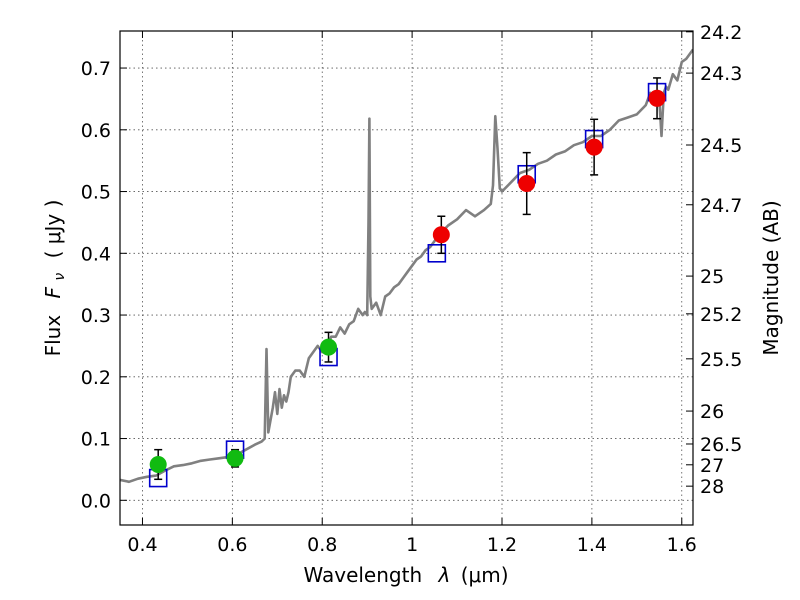 The width and height of the screenshot is (800, 600). What do you see at coordinates (96, 440) in the screenshot?
I see `y-tick-label: 0.1` at bounding box center [96, 440].